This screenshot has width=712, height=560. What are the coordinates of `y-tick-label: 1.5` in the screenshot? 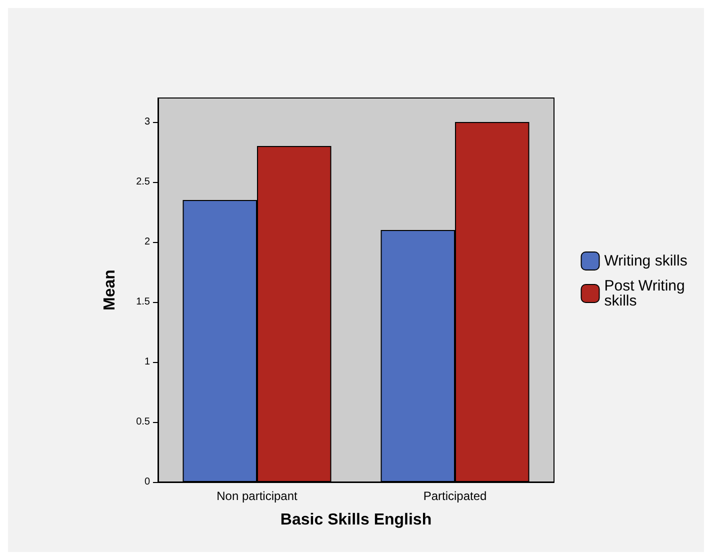 It's located at (143, 302).